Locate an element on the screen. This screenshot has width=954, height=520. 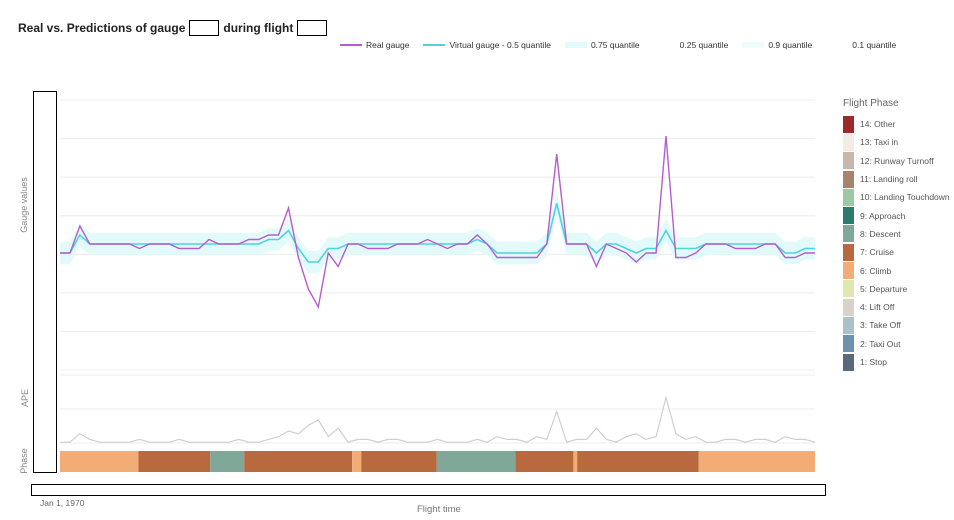
phase-legend-item: 12: Runway Turnoff is located at coordinates (896, 161).